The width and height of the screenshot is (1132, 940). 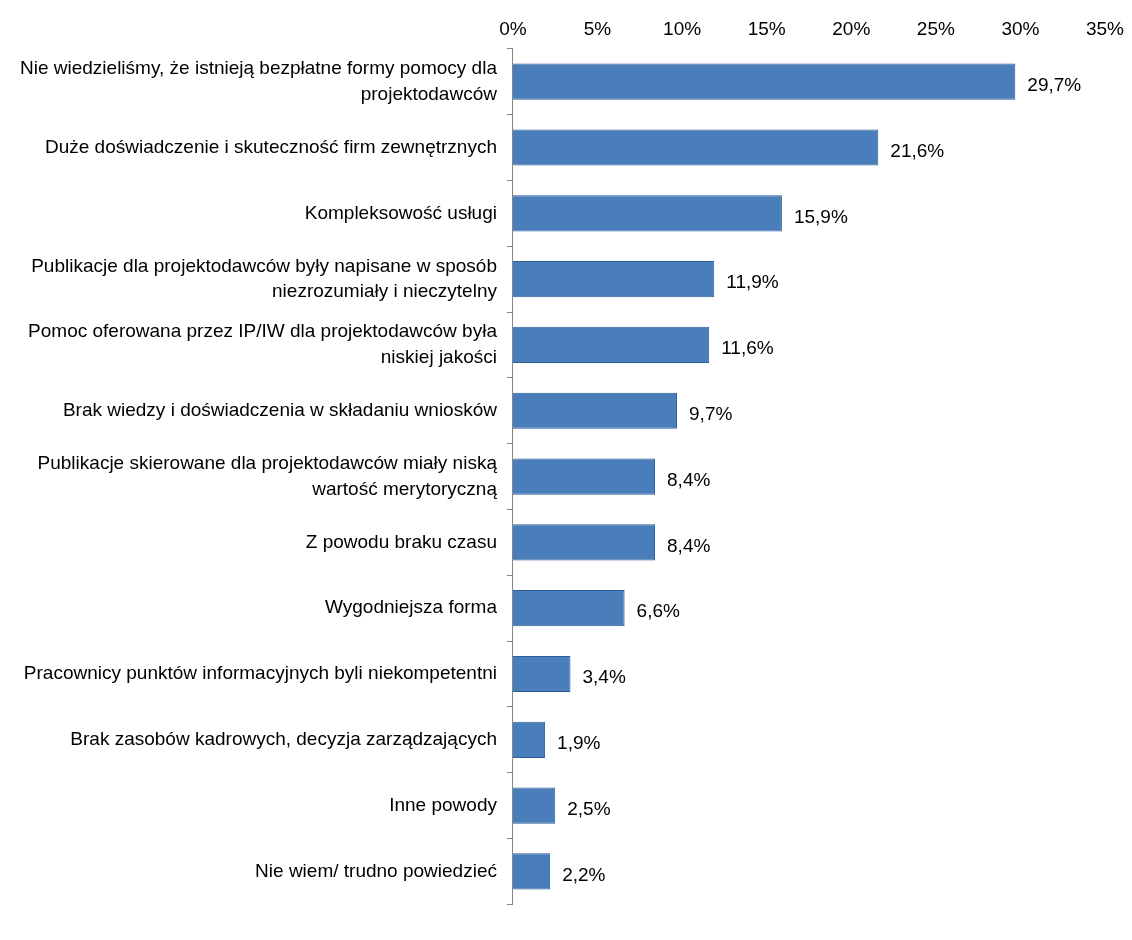 I want to click on y-tick-label: Duże doświadczenie i skuteczność firm zewnętrznych, so click(x=270, y=146).